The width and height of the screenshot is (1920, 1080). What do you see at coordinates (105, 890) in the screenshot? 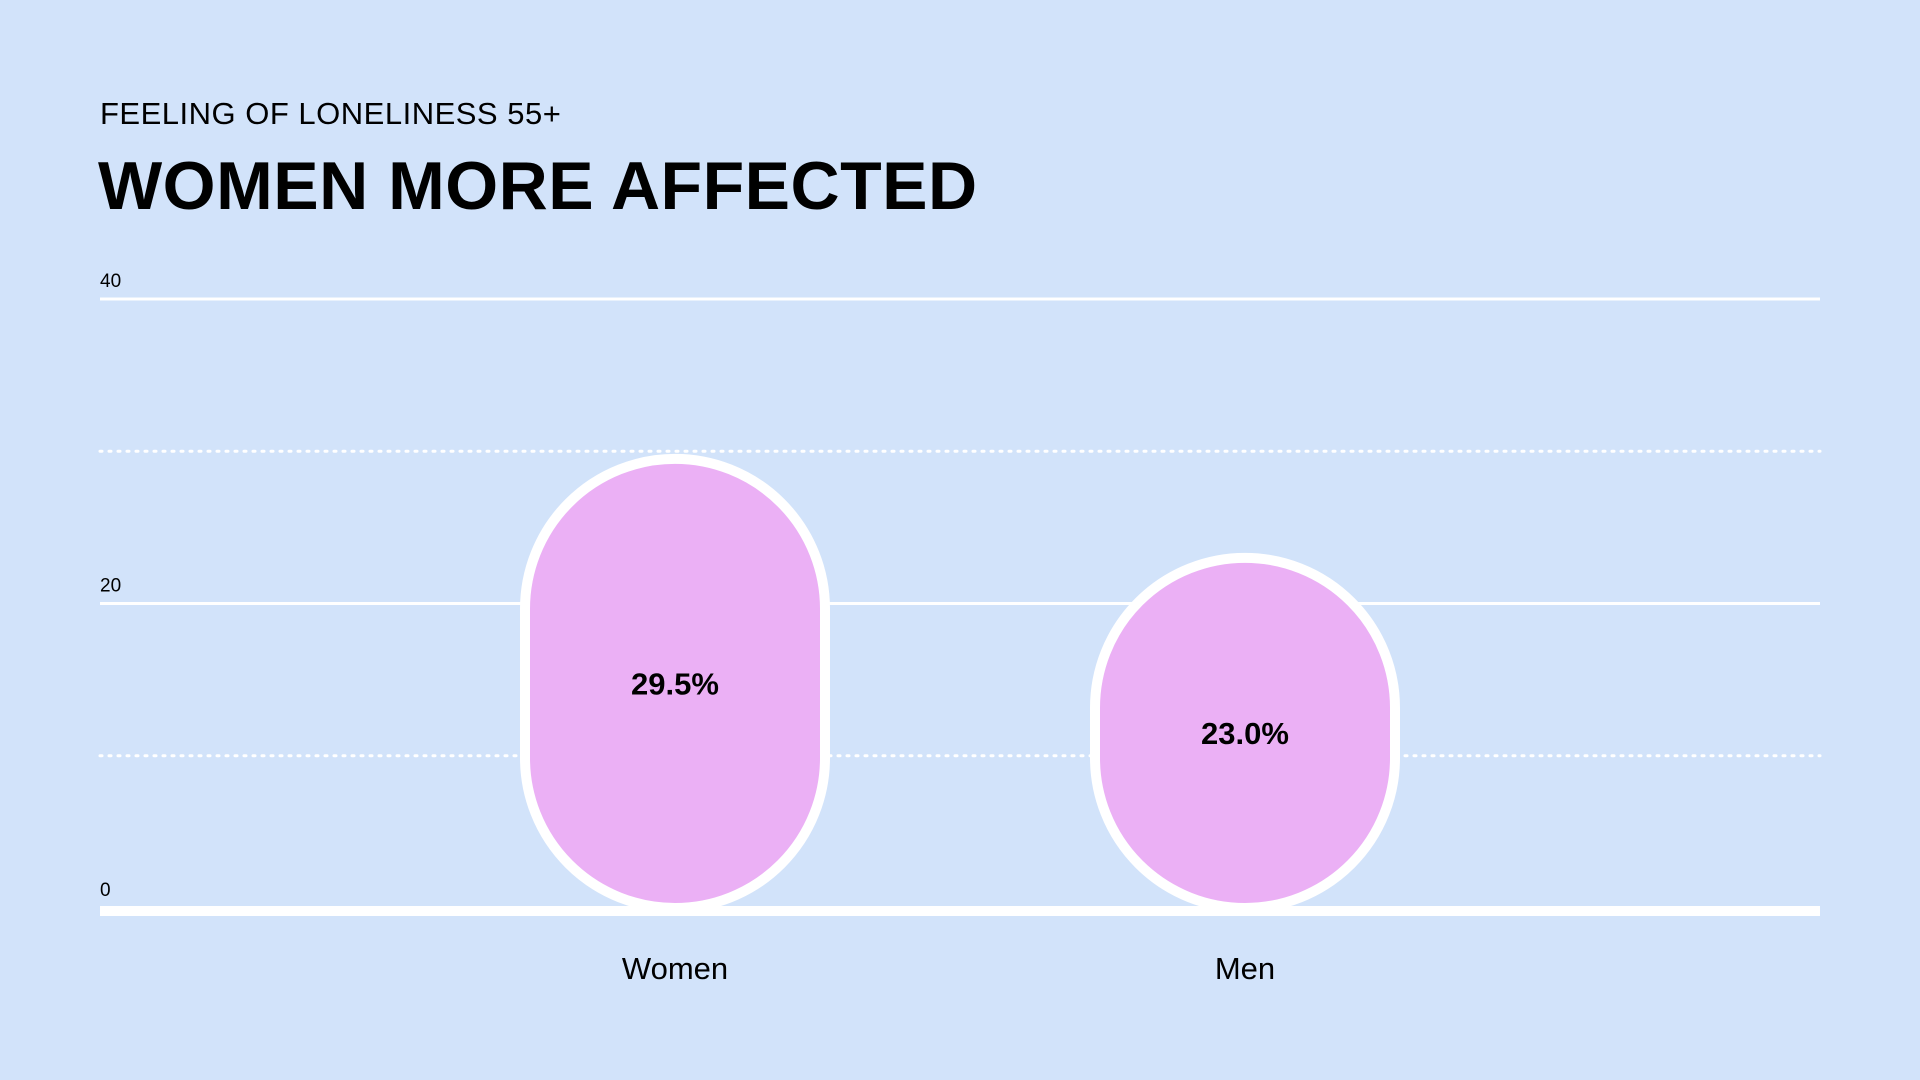
I see `y-tick-label: 0` at bounding box center [105, 890].